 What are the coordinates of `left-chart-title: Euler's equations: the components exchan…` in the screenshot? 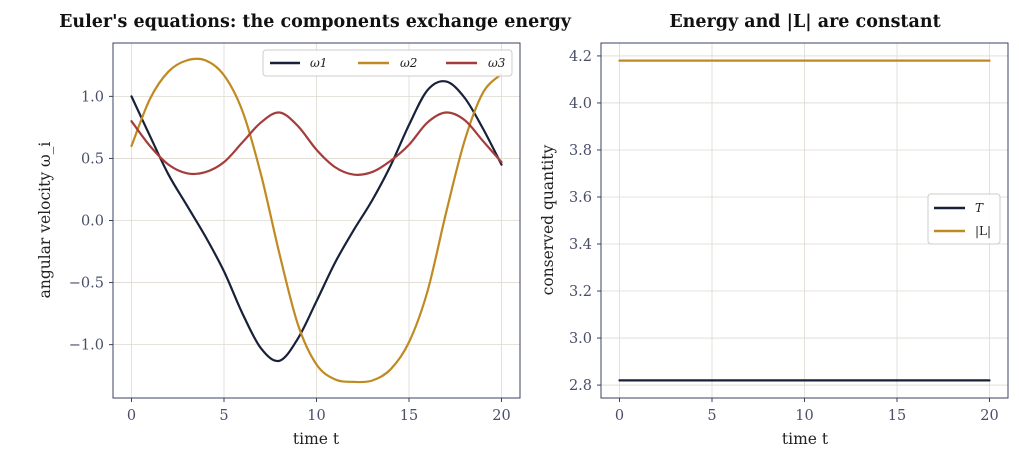 It's located at (315, 22).